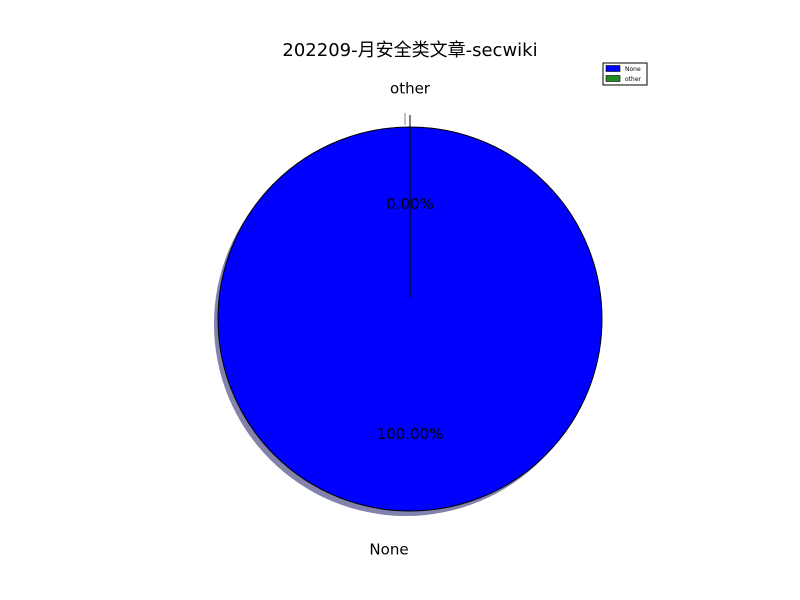  Describe the element at coordinates (410, 50) in the screenshot. I see `chart-title: 202209-月安全类文章-secwiki` at that location.